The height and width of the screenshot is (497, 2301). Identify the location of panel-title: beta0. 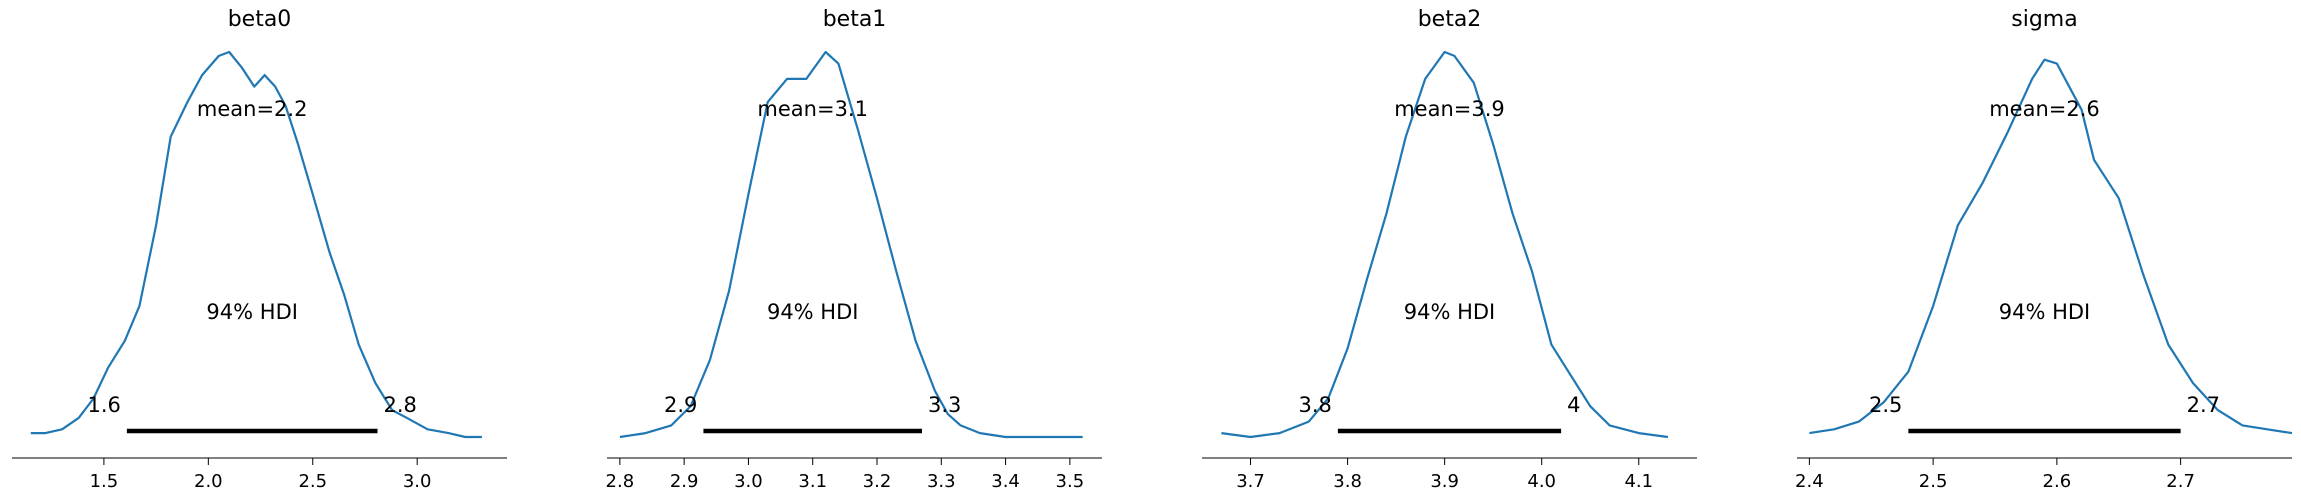
(260, 19).